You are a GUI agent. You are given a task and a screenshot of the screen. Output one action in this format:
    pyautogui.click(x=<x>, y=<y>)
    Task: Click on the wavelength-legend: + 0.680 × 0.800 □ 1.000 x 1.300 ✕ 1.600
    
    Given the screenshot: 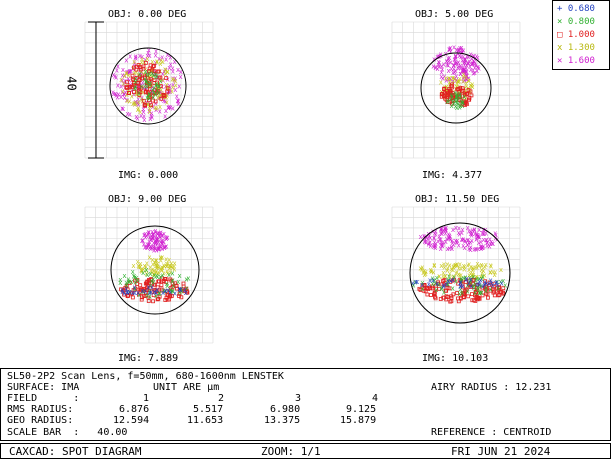 What is the action you would take?
    pyautogui.click(x=581, y=35)
    